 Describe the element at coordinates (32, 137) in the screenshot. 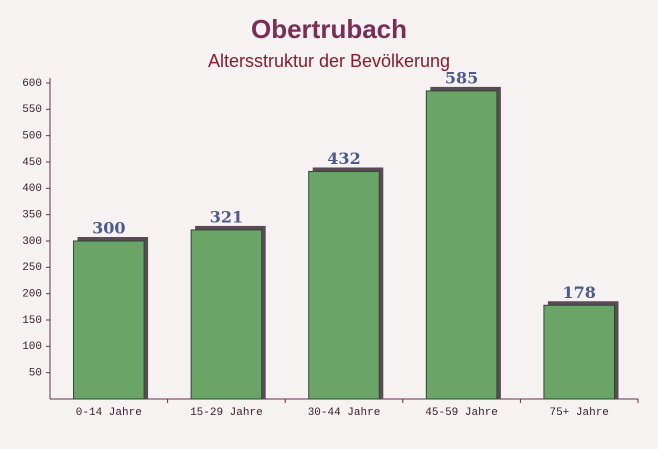

I see `y-tick-label: 500` at that location.